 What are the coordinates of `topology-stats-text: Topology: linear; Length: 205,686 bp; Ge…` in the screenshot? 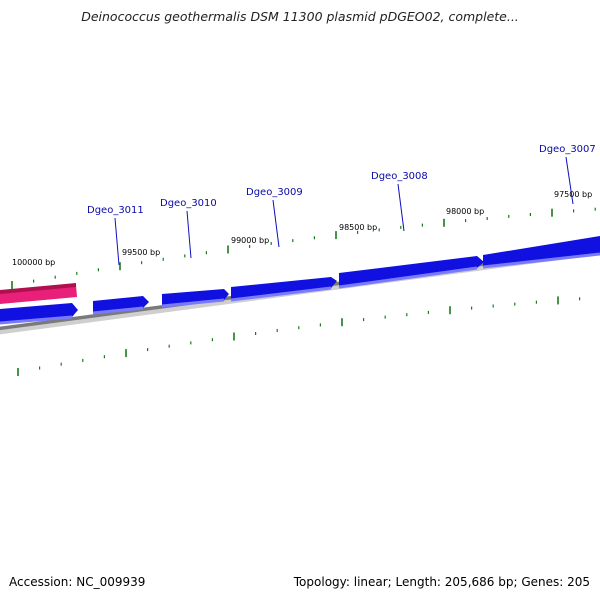 It's located at (441, 582).